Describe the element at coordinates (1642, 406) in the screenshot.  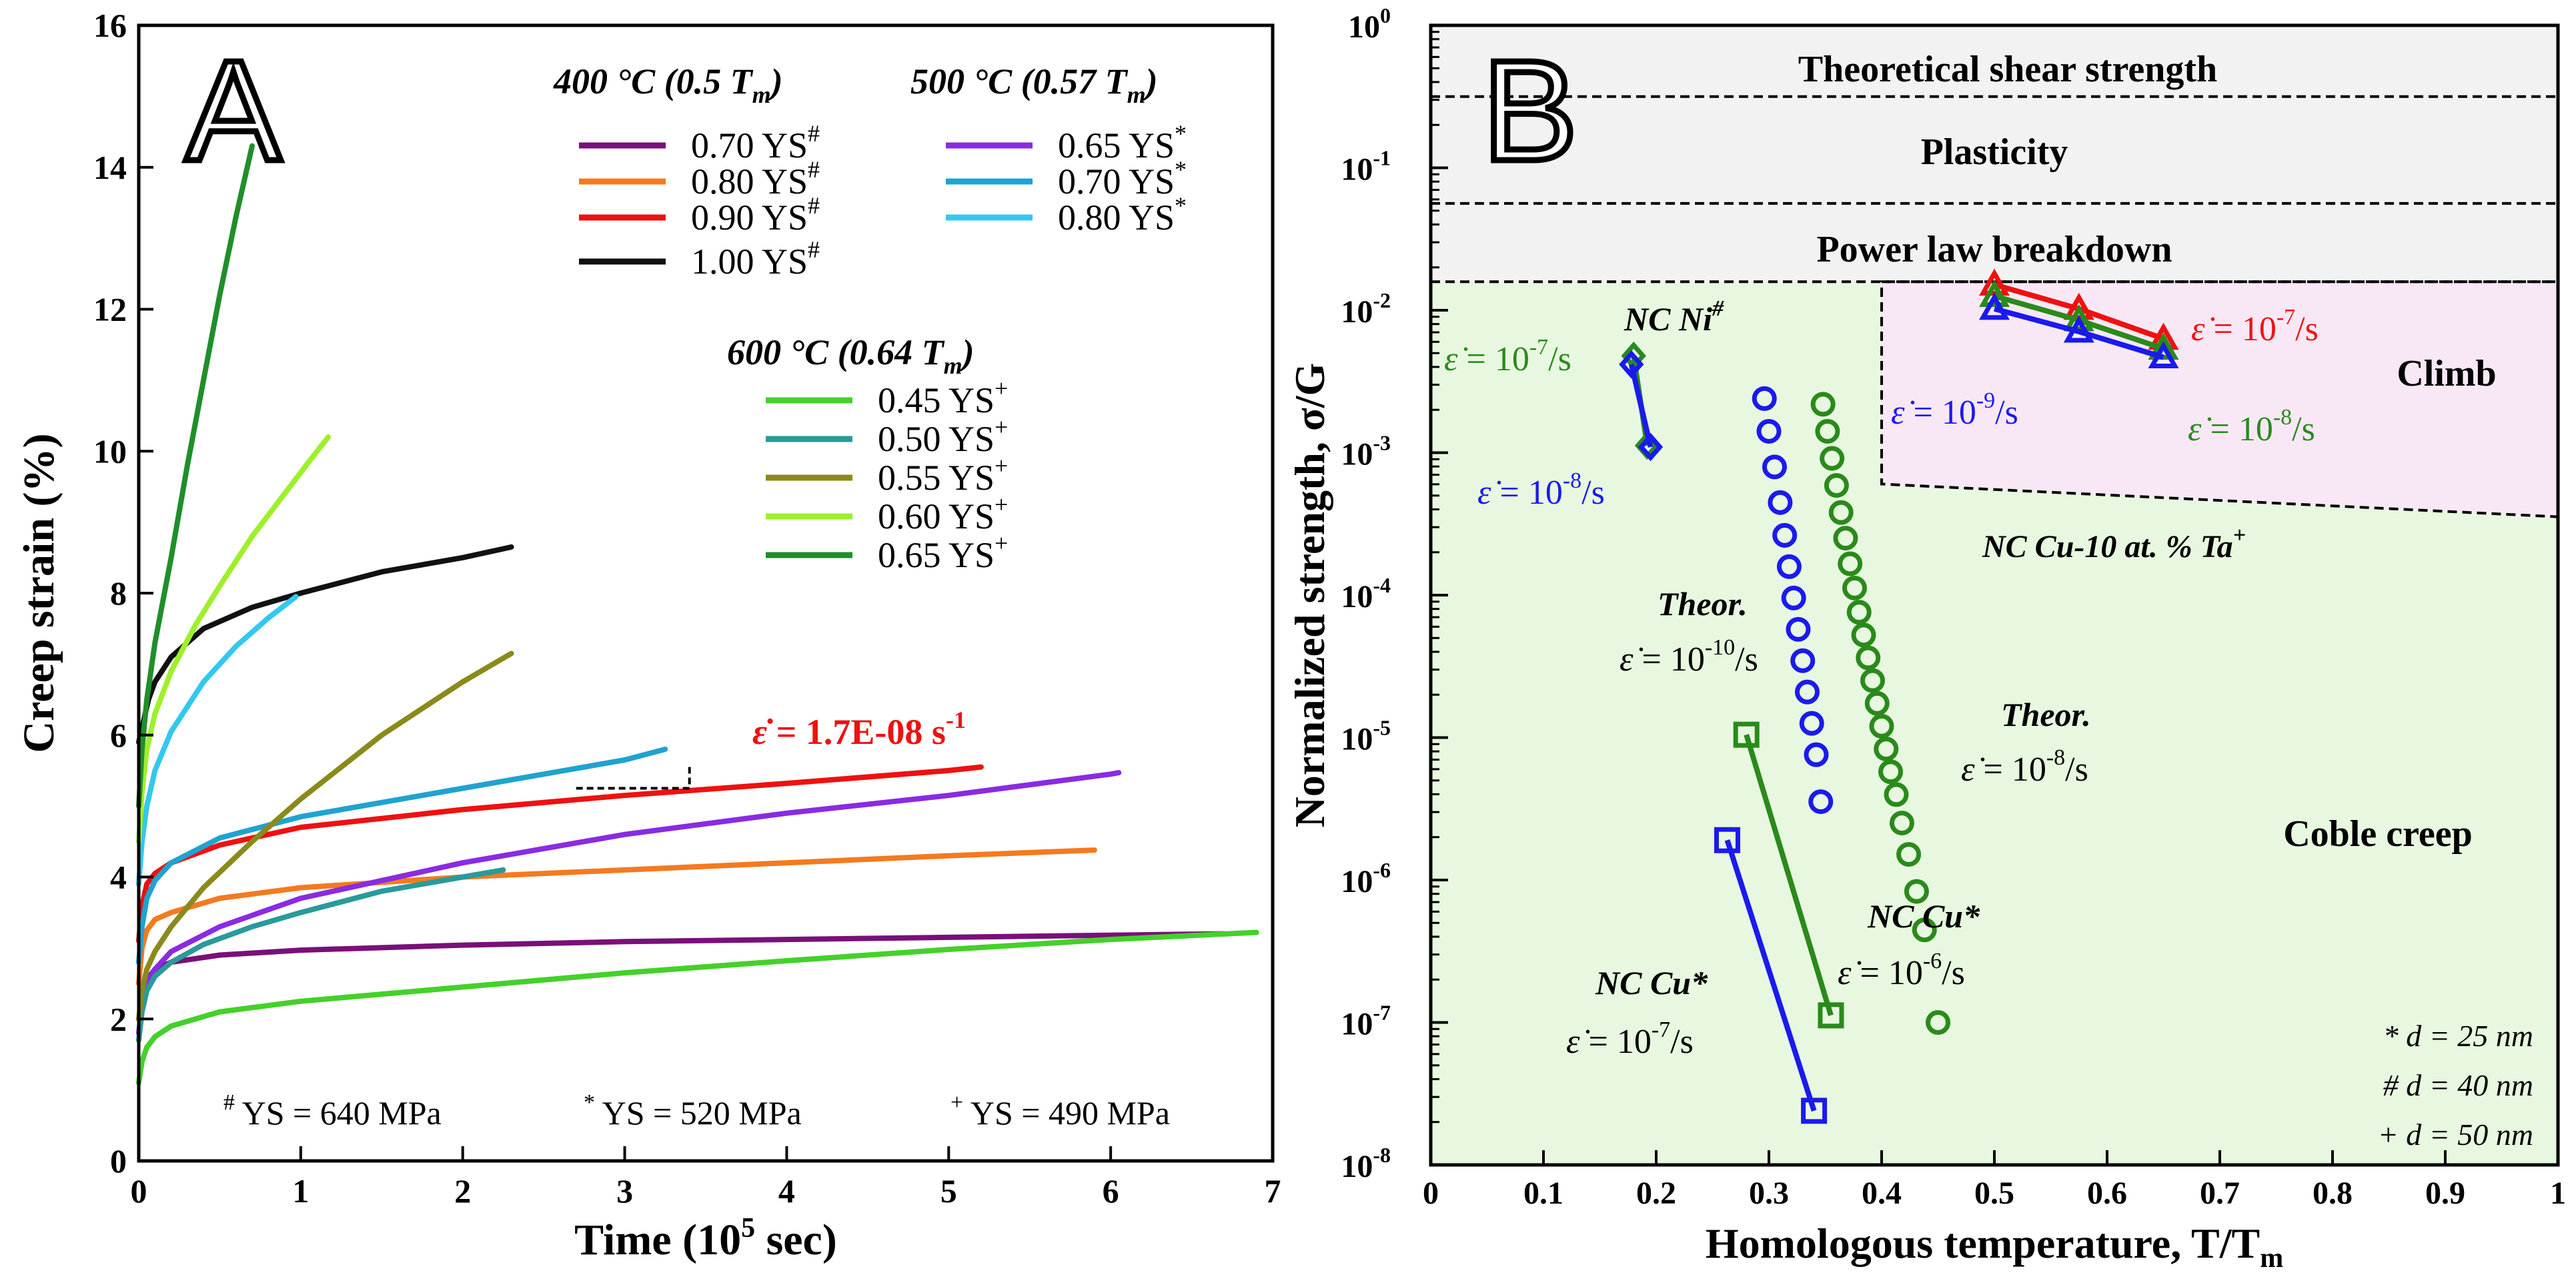
I see `series-nc-ni-blue` at that location.